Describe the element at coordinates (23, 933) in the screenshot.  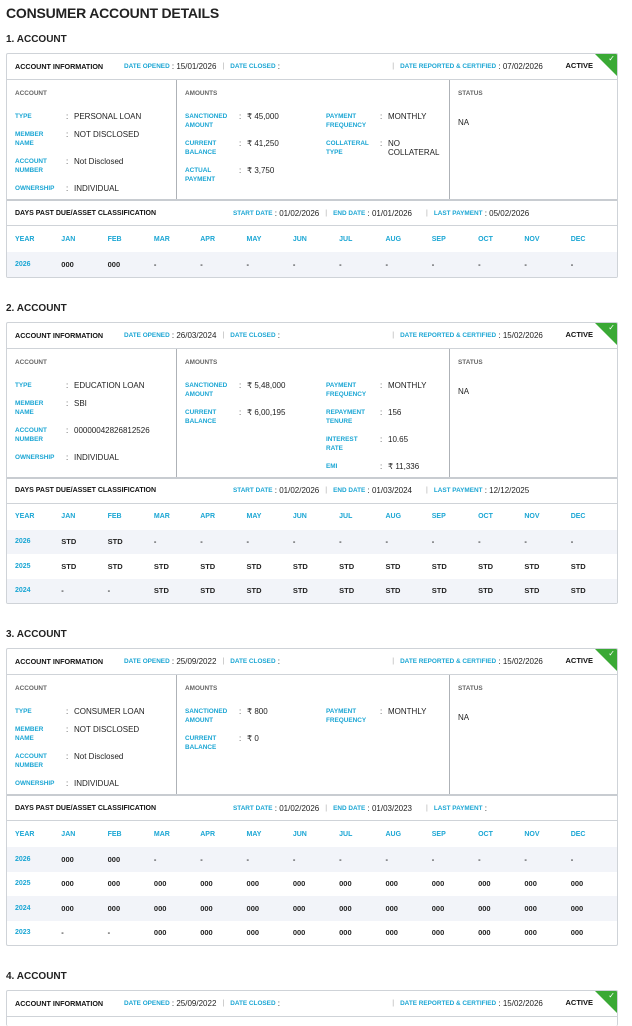
I see `year-cell: 2023` at that location.